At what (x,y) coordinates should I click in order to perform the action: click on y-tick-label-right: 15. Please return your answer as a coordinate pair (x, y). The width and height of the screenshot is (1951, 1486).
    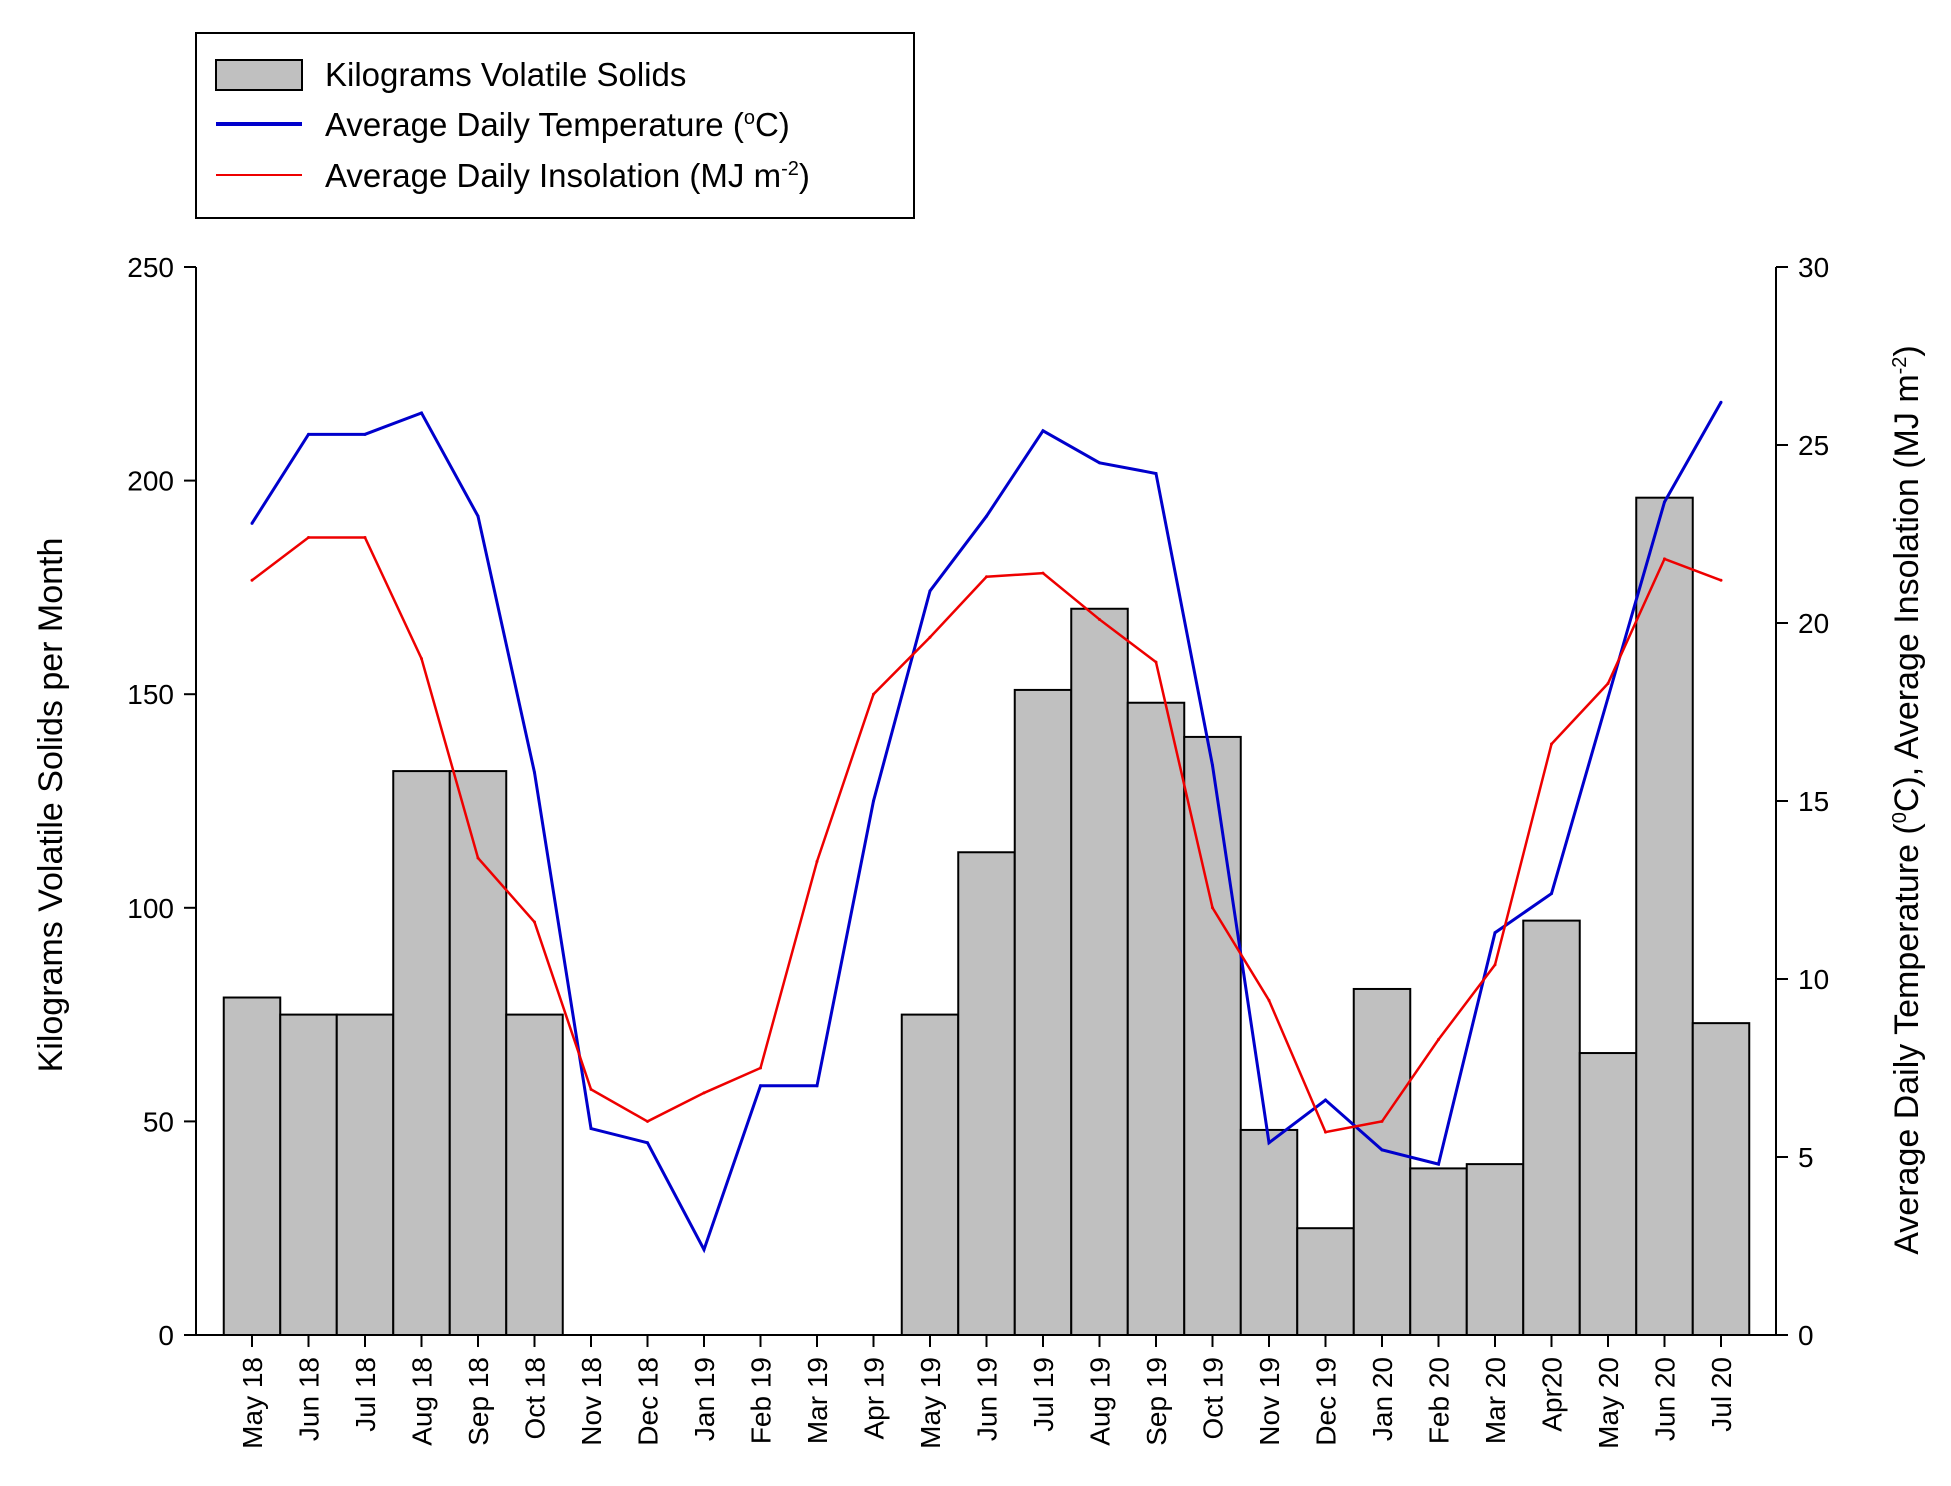
    Looking at the image, I should click on (1813, 801).